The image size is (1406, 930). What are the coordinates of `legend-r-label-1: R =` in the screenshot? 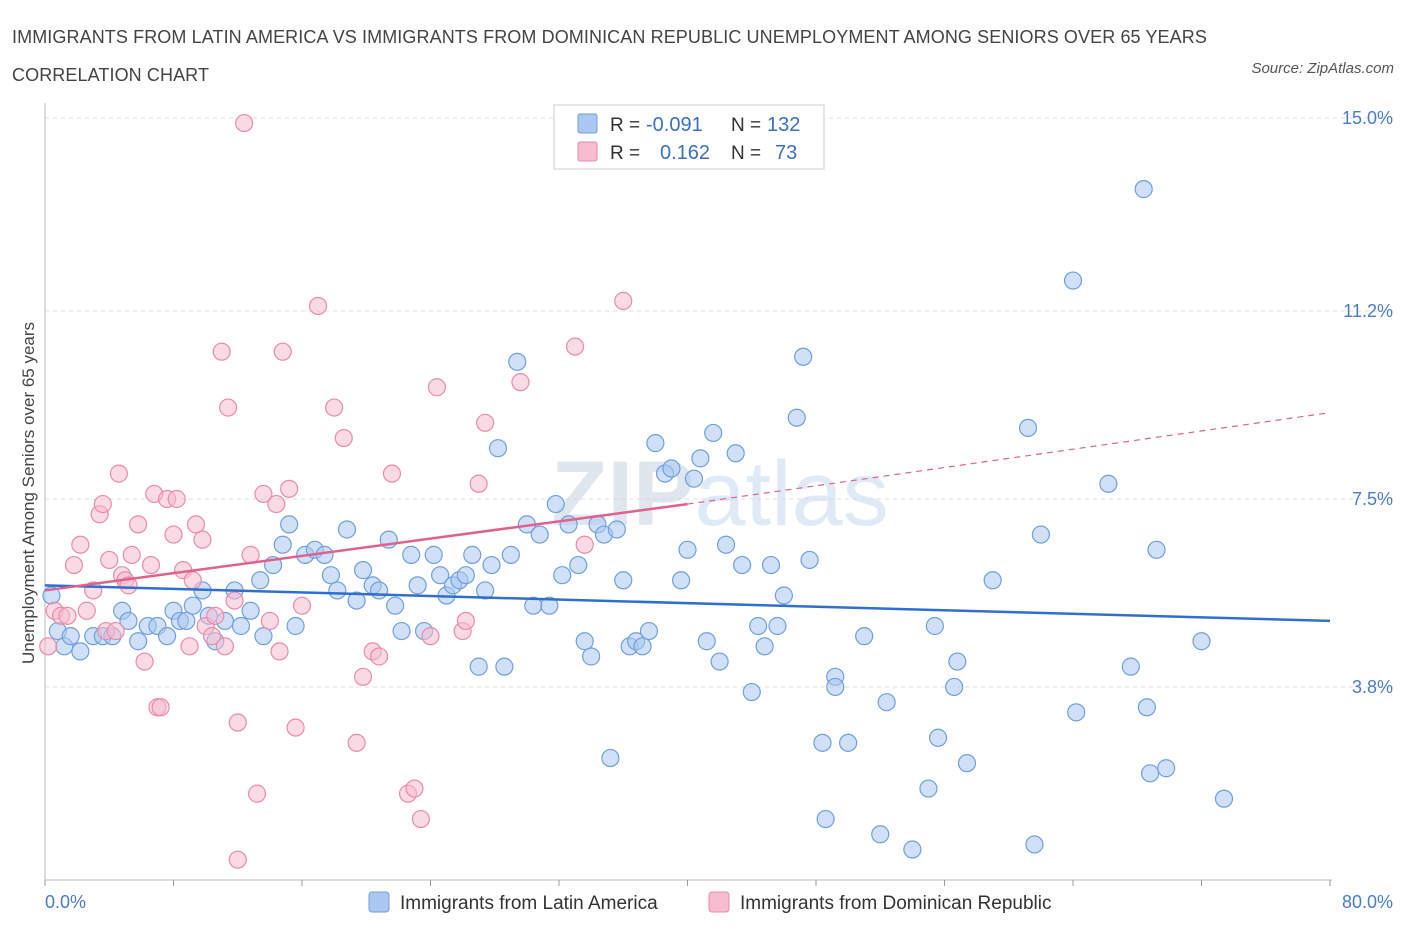 It's located at (625, 125).